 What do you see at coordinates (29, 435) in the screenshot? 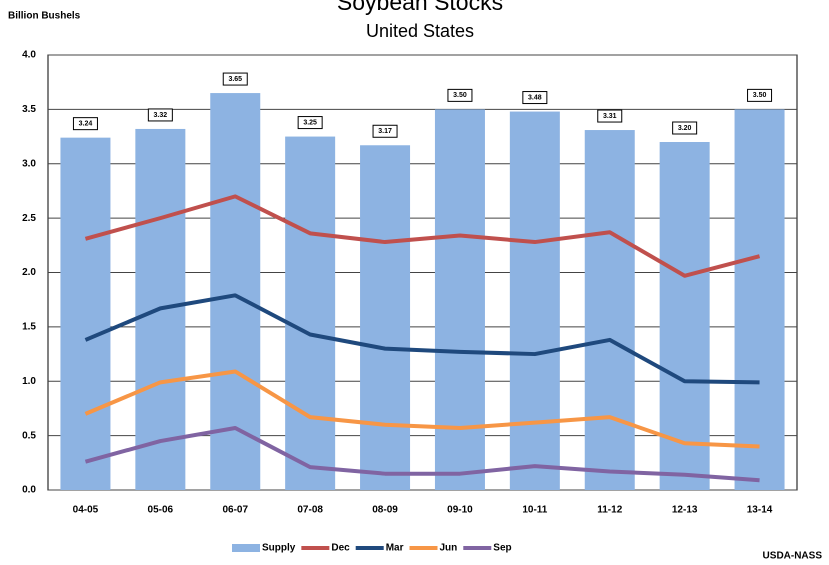
I see `y-tick-label: 0.5` at bounding box center [29, 435].